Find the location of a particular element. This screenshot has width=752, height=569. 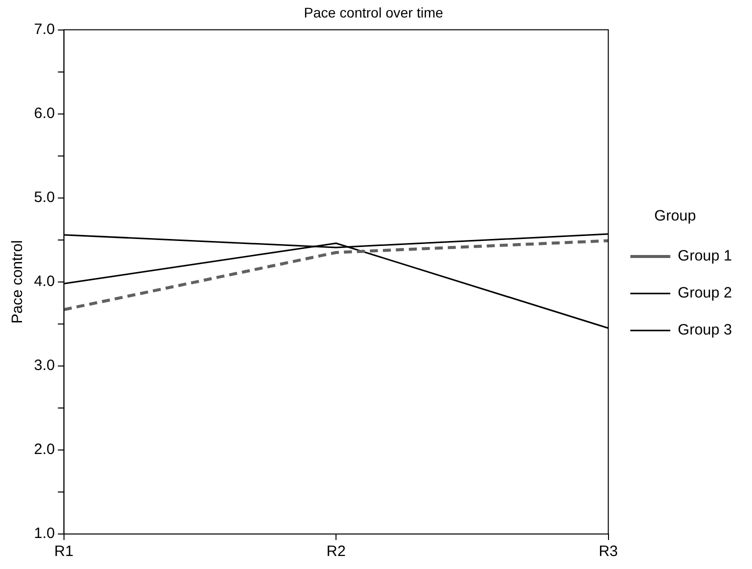

y-axis-title: Pace control is located at coordinates (17, 282).